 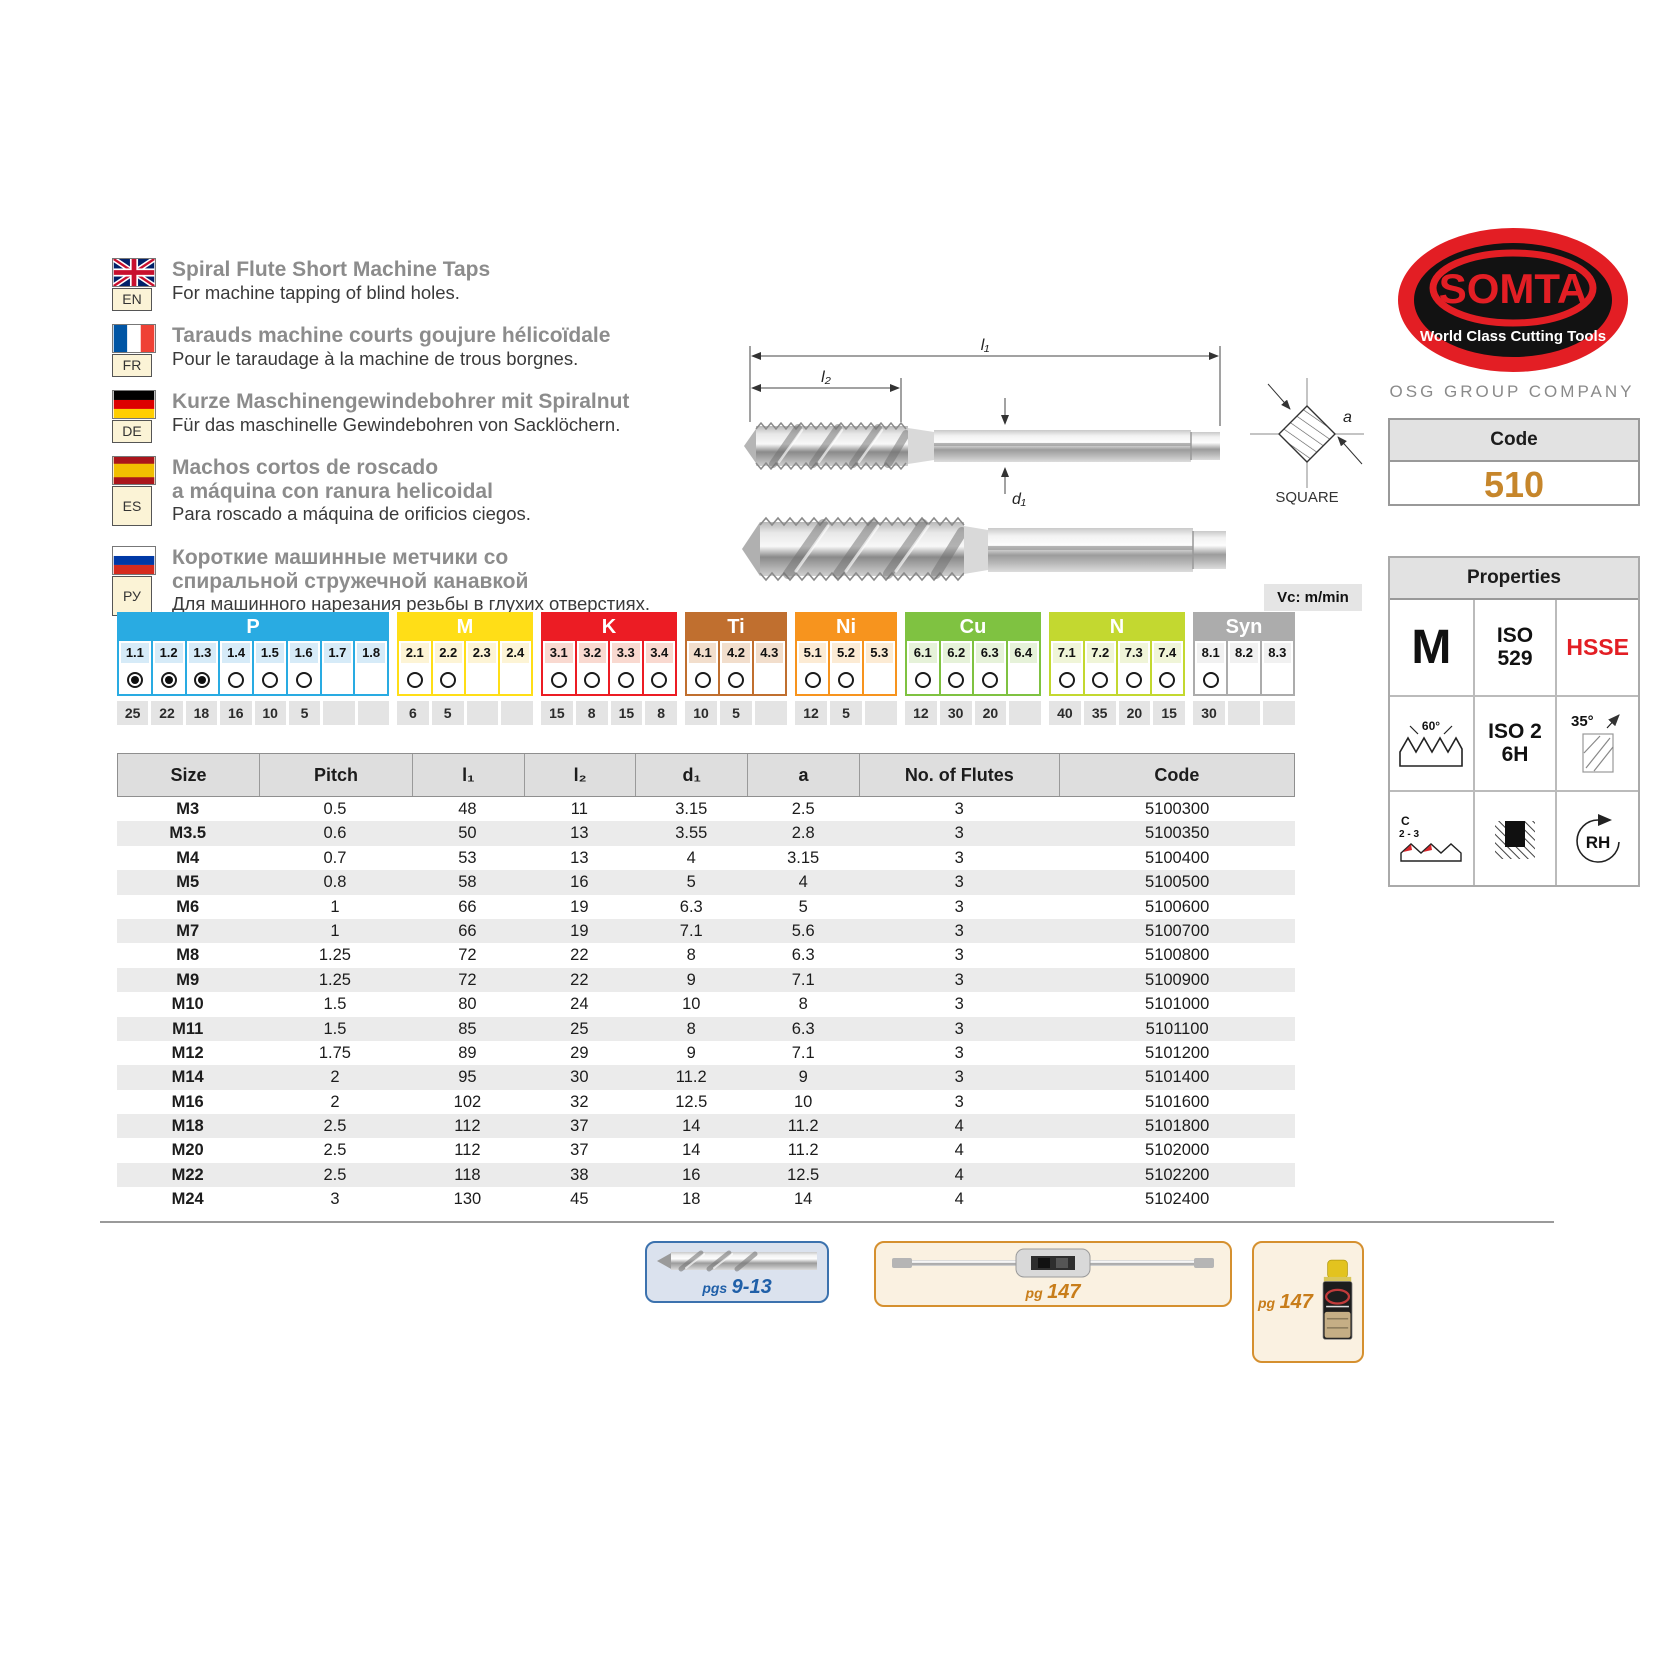 What do you see at coordinates (316, 292) in the screenshot?
I see `page-subtitle: For machine tapping of blind holes.` at bounding box center [316, 292].